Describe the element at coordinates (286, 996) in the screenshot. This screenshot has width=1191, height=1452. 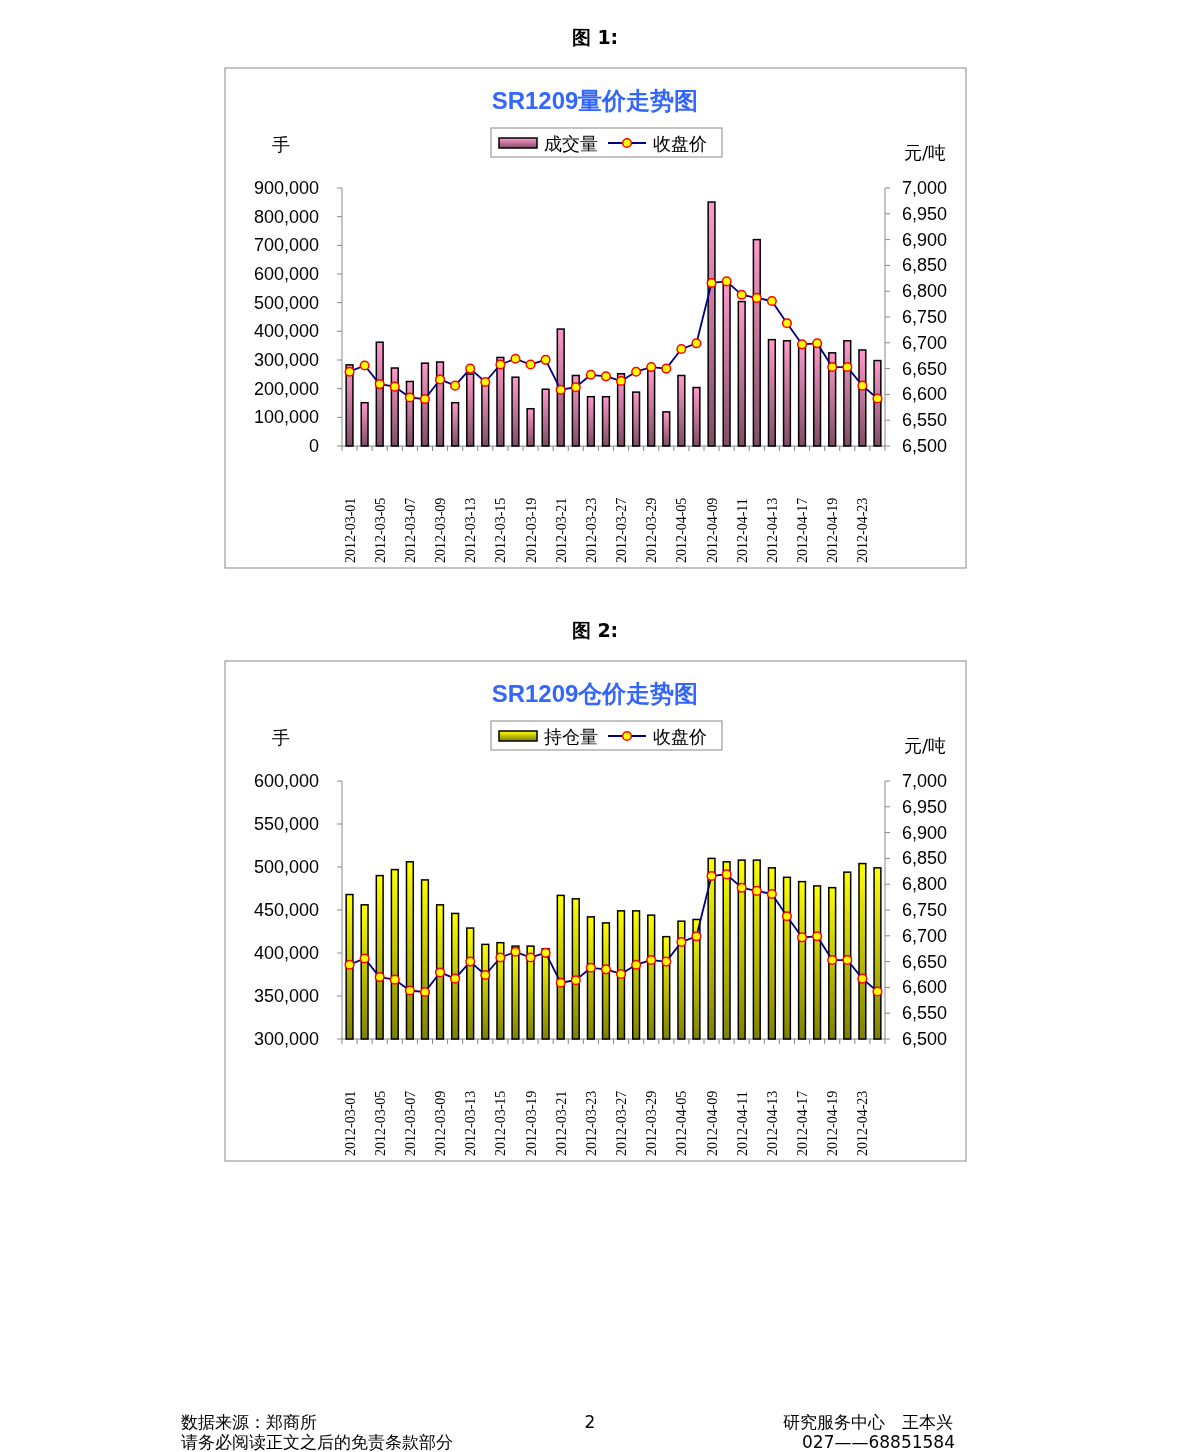
I see `y-tick-label: 350,000` at that location.